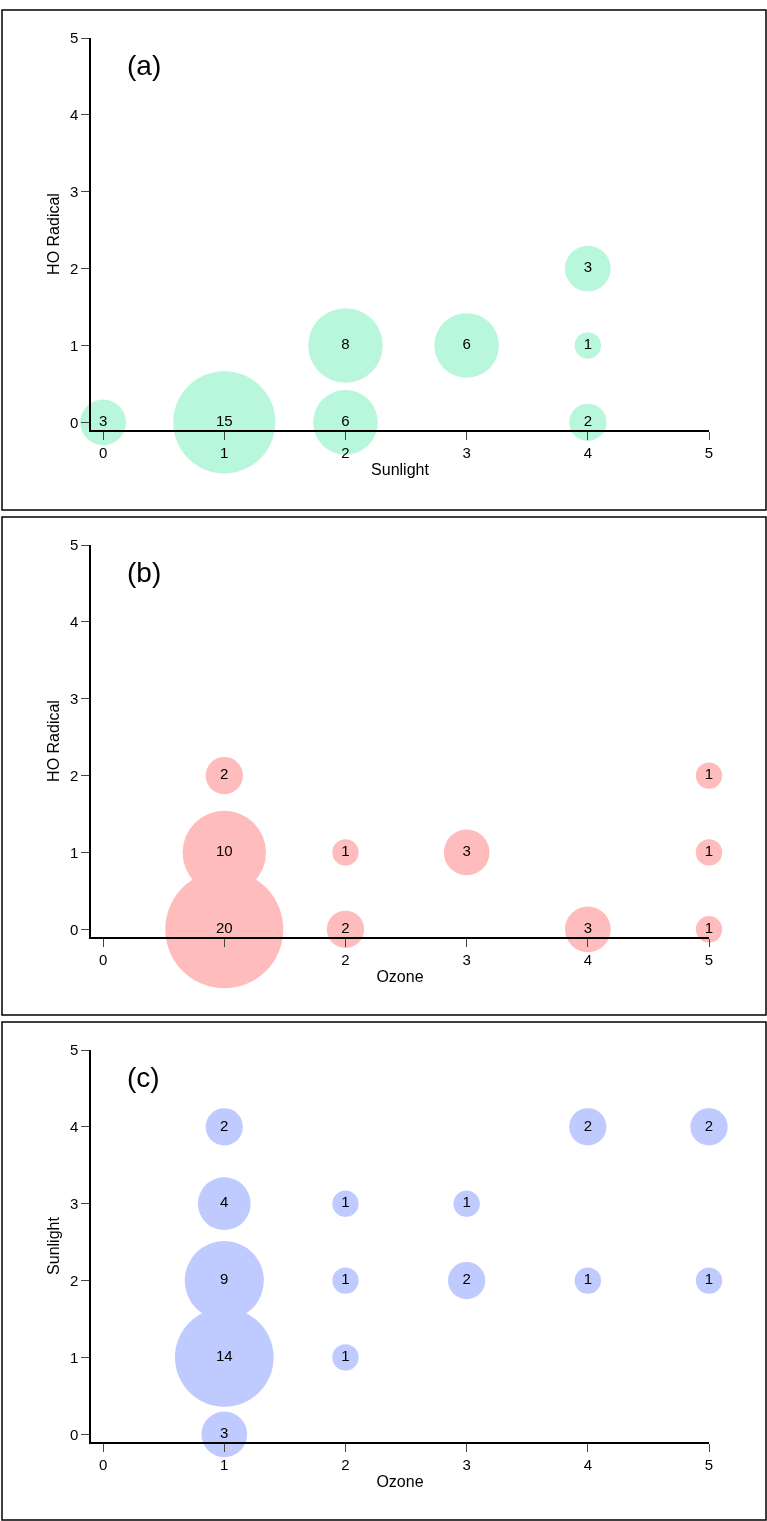  Describe the element at coordinates (400, 469) in the screenshot. I see `x-axis-title: Sunlight` at that location.